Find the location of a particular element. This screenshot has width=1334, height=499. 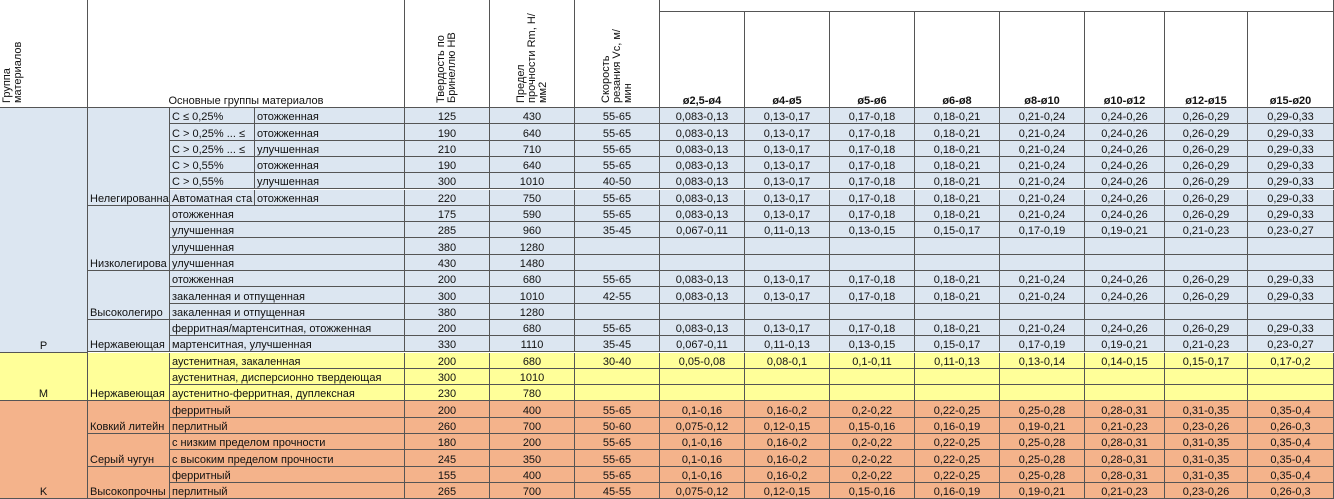

feed-text: 0,12-0,15 is located at coordinates (787, 426).